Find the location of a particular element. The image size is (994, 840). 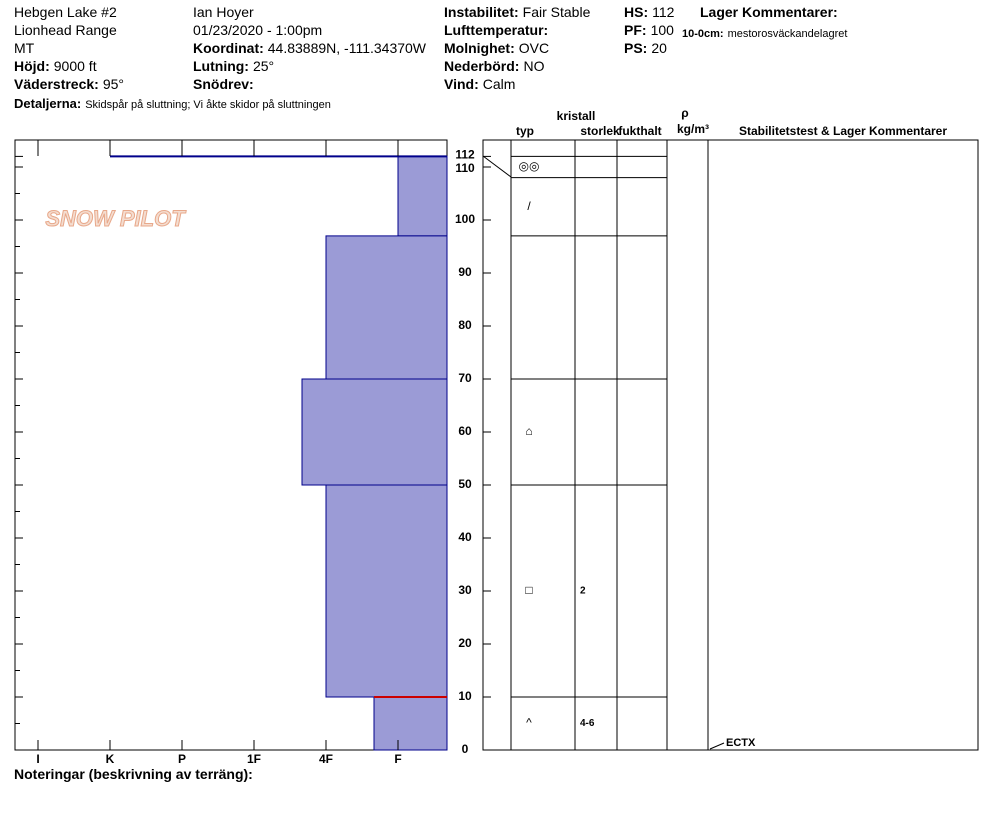

column-header: kristall is located at coordinates (576, 116).